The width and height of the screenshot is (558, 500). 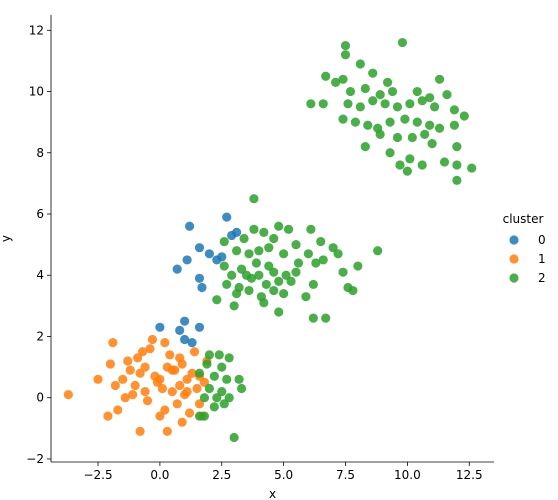 I want to click on legend-items: 0 1 2, so click(x=527, y=259).